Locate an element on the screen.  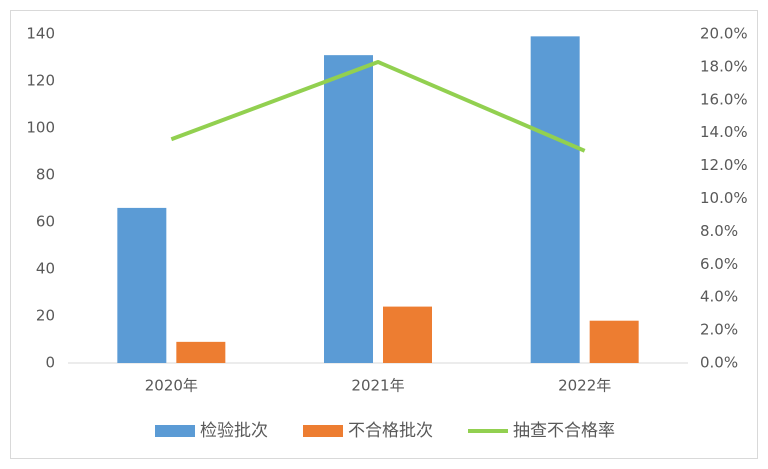
y-tick-label: 140 is located at coordinates (40, 34).